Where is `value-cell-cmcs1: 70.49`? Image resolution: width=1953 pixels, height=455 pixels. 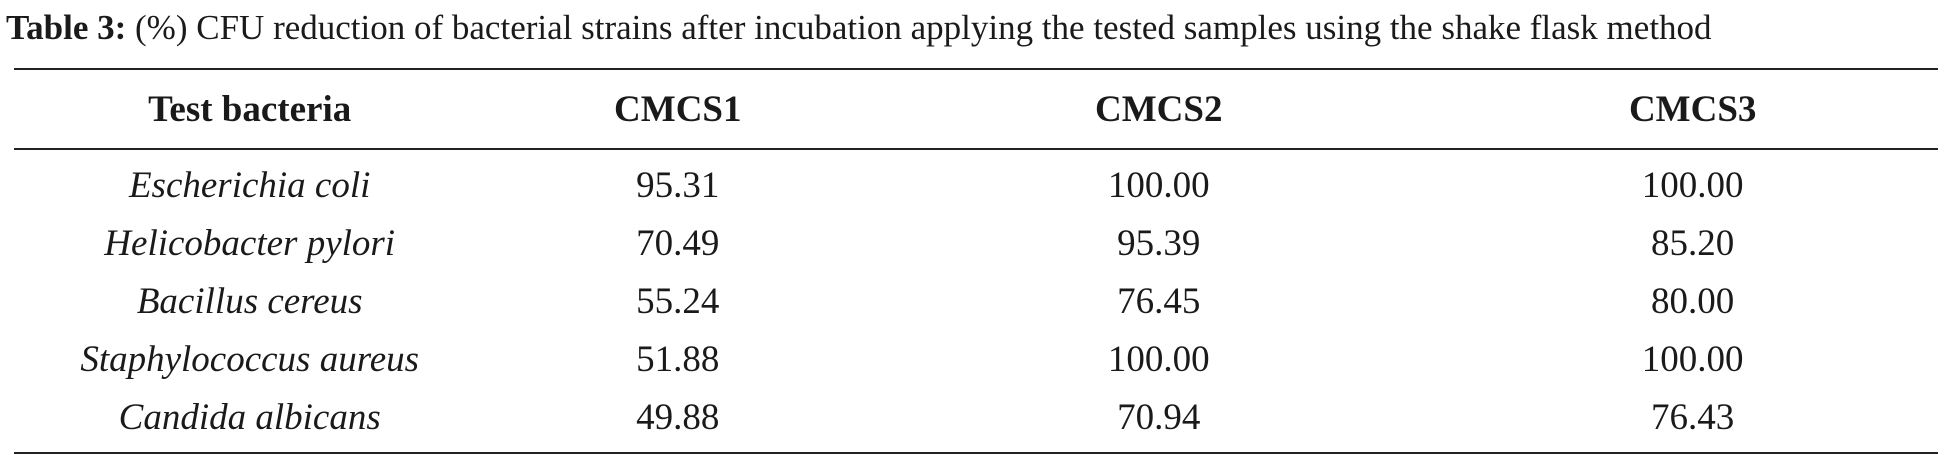
value-cell-cmcs1: 70.49 is located at coordinates (678, 243).